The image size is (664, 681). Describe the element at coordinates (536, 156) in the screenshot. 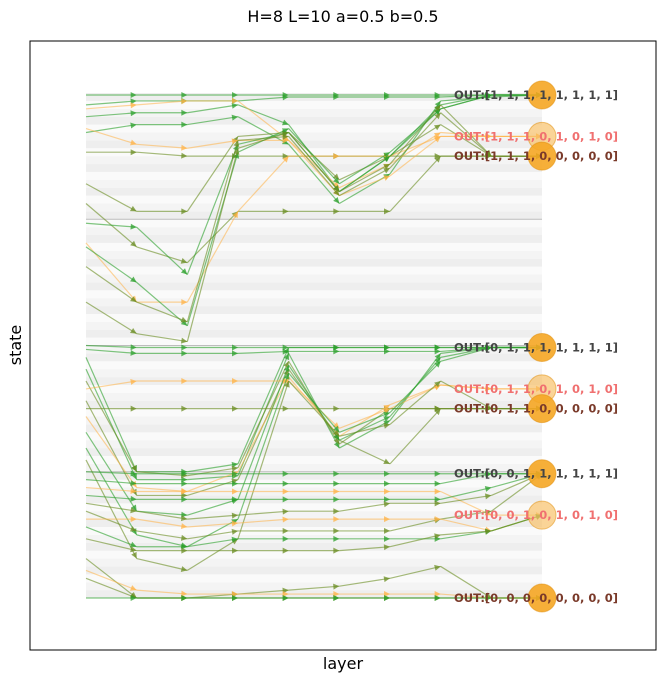

I see `output-label: OUT:[1, 1, 1, 0, 0, 0, 0, 0]` at that location.